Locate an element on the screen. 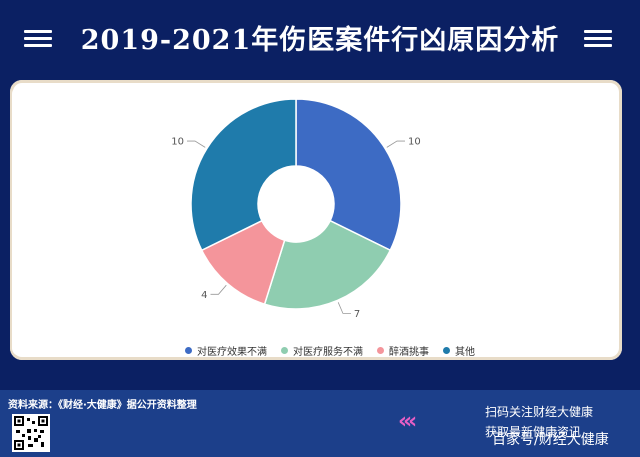  data-label-2: 4 is located at coordinates (204, 295).